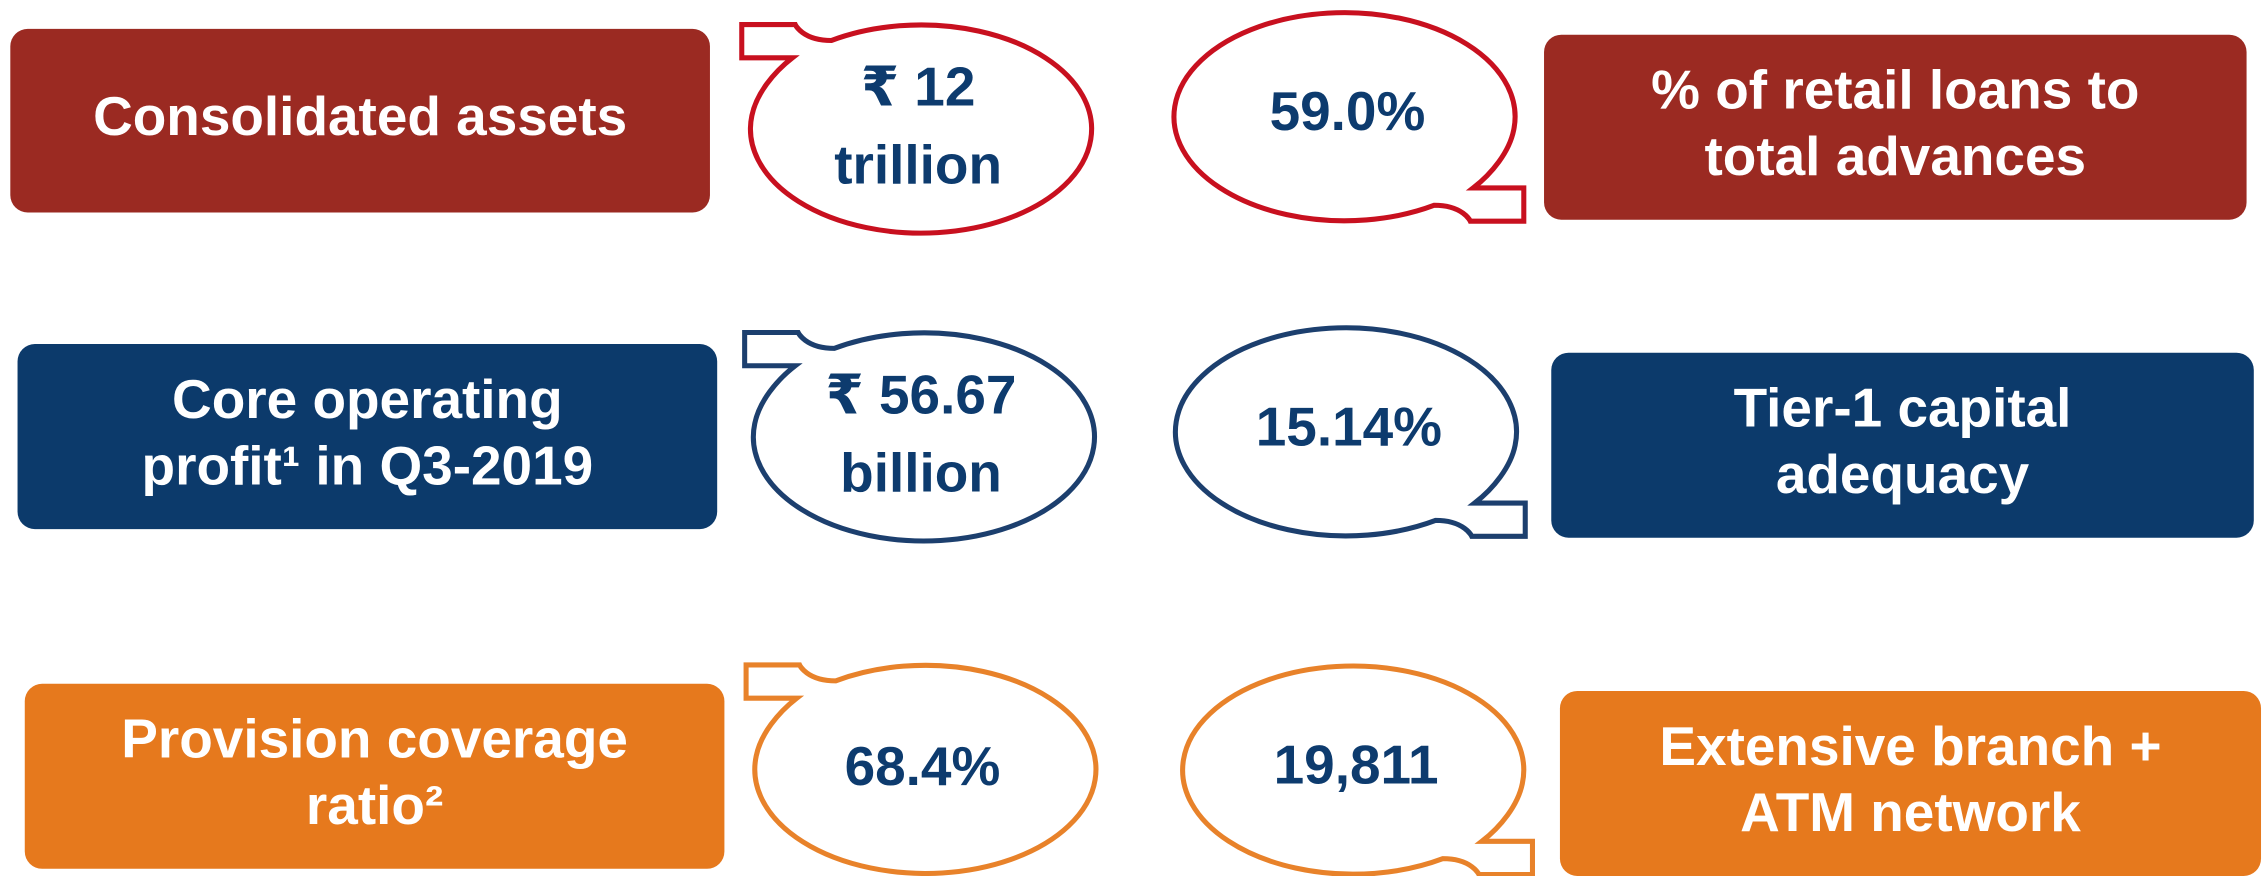 The width and height of the screenshot is (2267, 876). I want to click on label-text: ratio², so click(374, 805).